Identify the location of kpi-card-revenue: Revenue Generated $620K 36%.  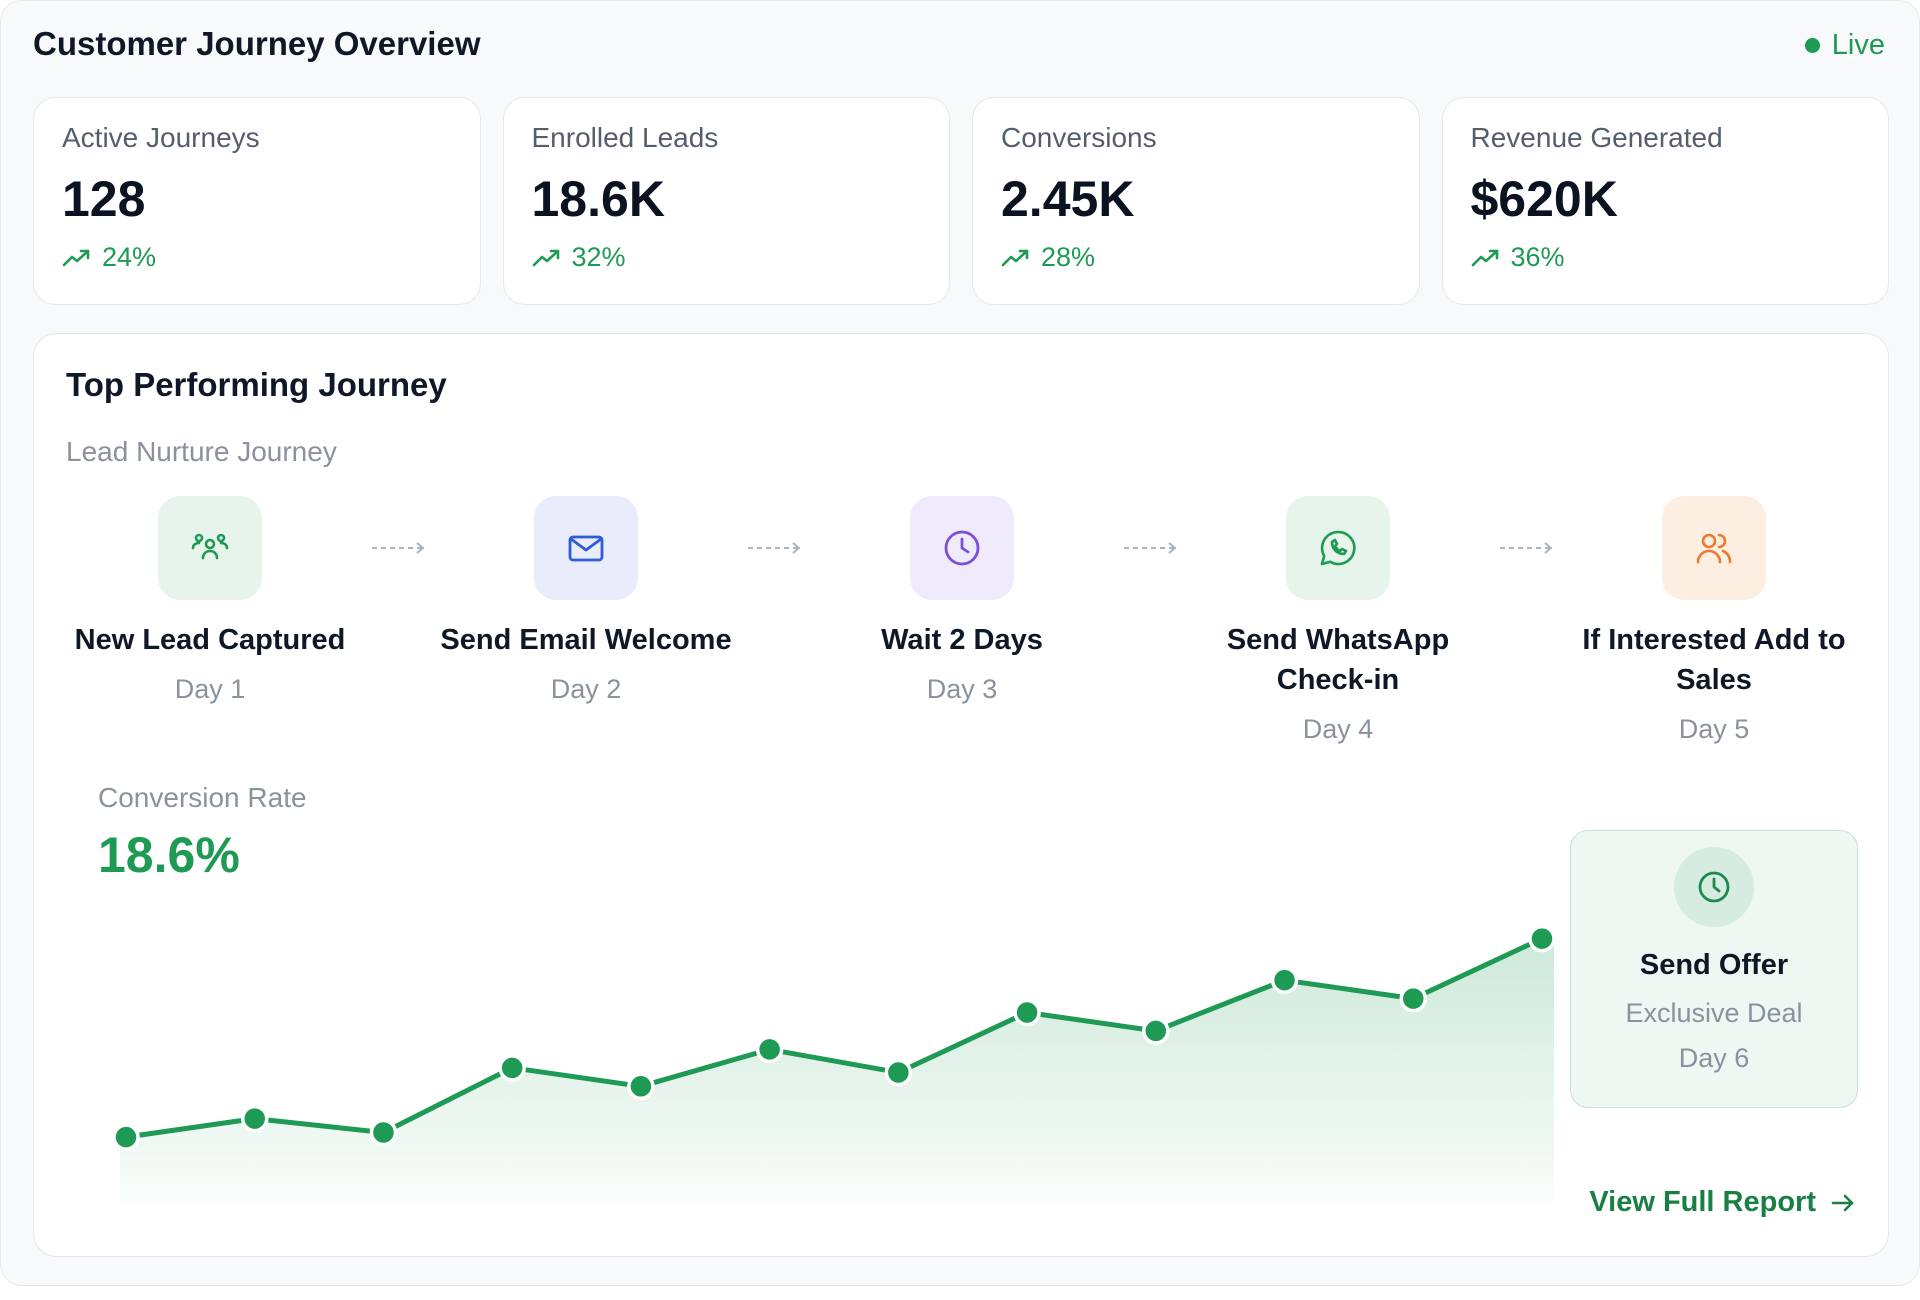
(1665, 201).